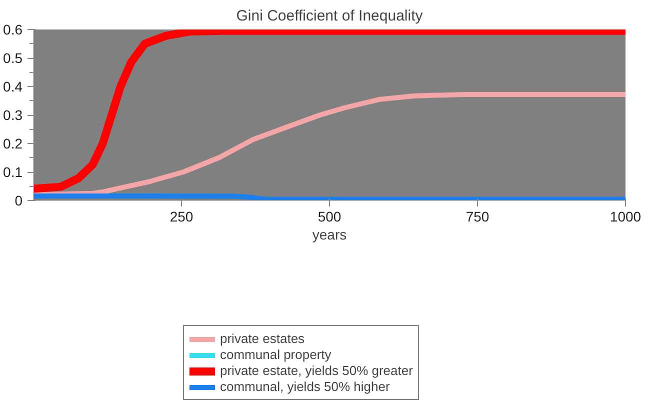 The width and height of the screenshot is (647, 413). What do you see at coordinates (13, 30) in the screenshot?
I see `y-tick-label: 0.6` at bounding box center [13, 30].